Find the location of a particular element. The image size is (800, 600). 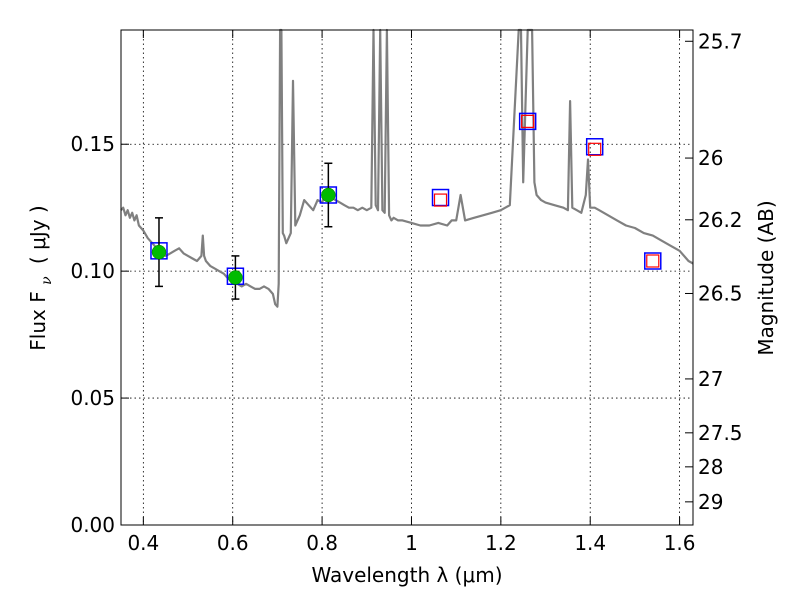

y-tick-label: 0.00 is located at coordinates (92, 525).